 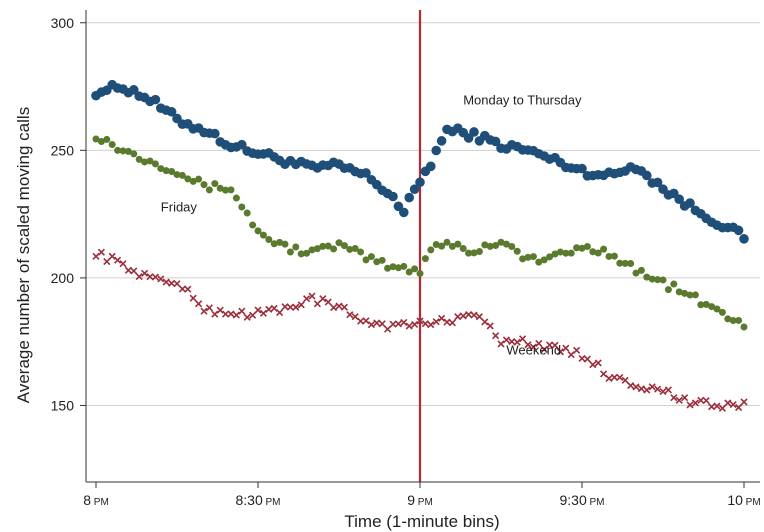 What do you see at coordinates (63, 405) in the screenshot?
I see `y-tick-label-0: 150` at bounding box center [63, 405].